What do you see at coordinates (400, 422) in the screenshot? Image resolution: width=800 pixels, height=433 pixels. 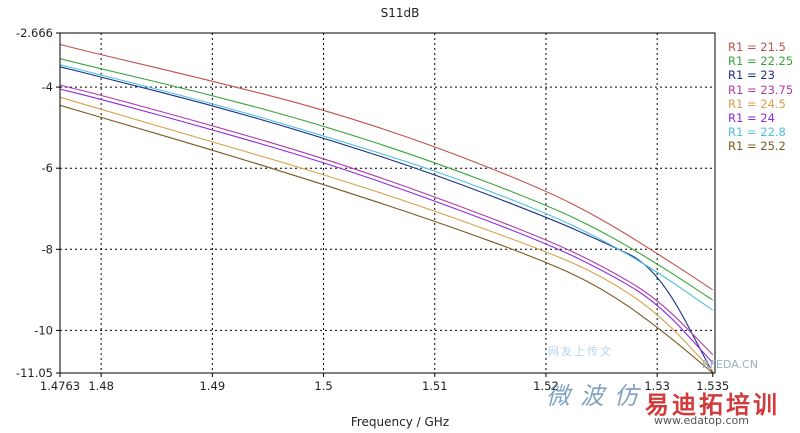 I see `x-axis-label: Frequency / GHz` at bounding box center [400, 422].